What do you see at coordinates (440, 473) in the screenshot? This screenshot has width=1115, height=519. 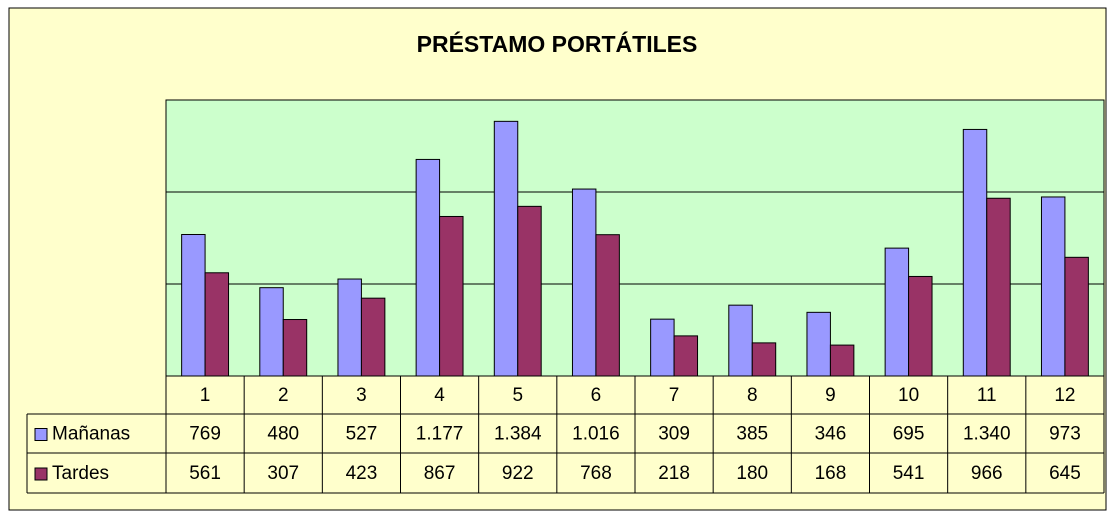 I see `data-label: 867` at bounding box center [440, 473].